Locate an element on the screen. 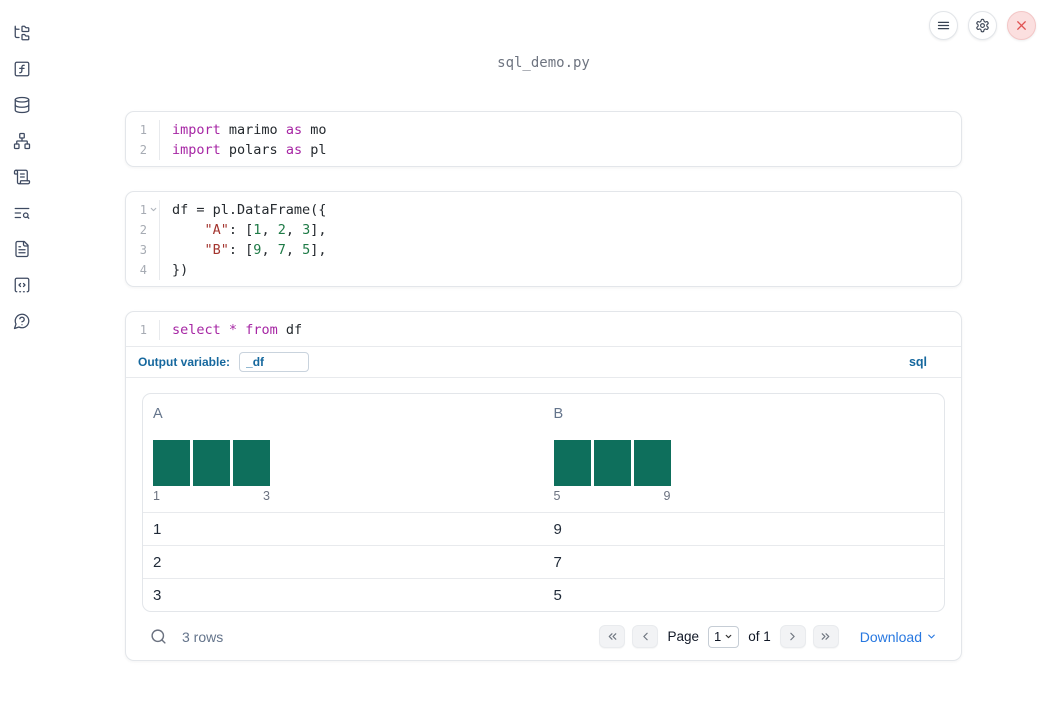  chevron-right-icon is located at coordinates (792, 636).